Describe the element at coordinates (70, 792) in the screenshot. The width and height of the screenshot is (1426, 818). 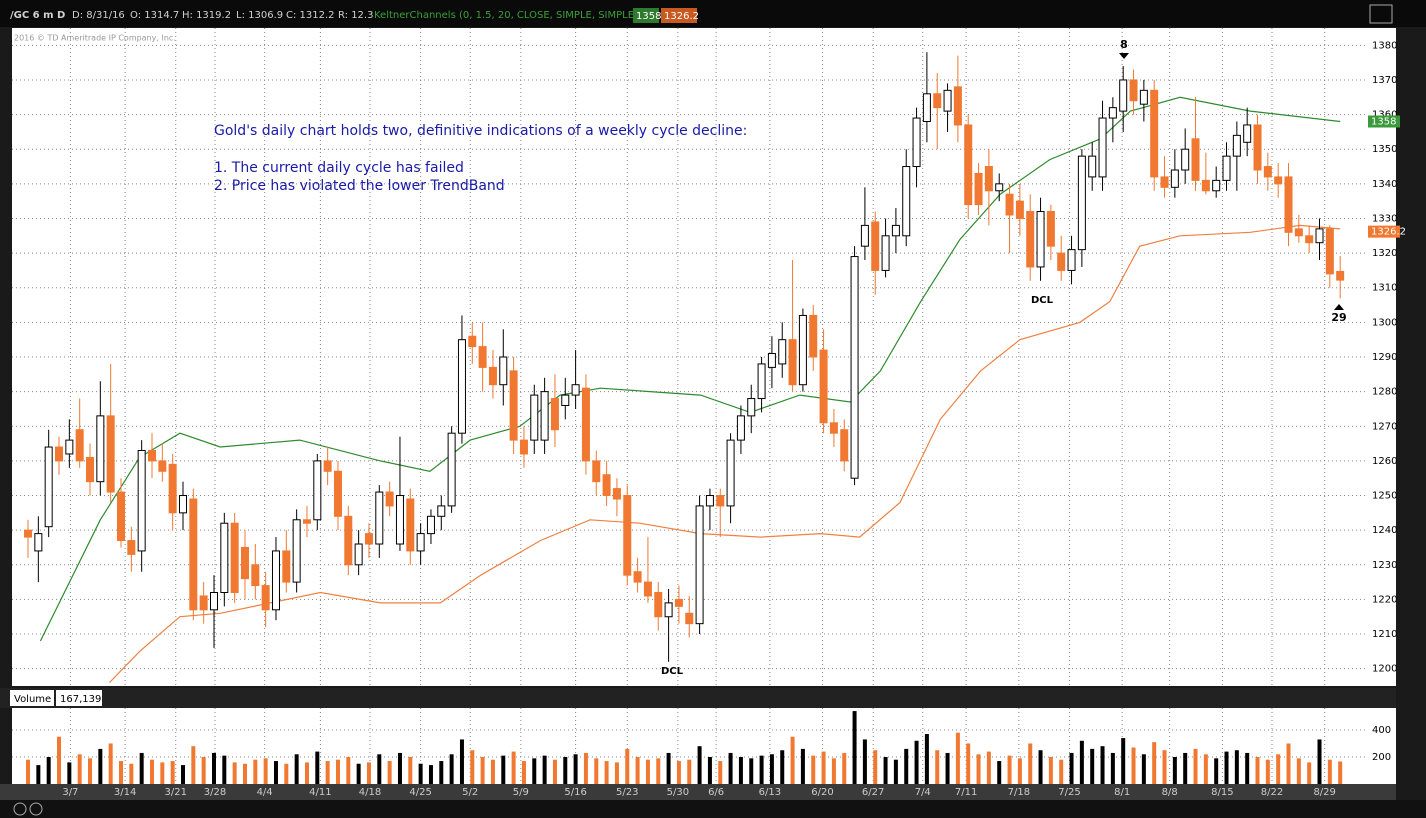
I see `x-tick-label: 3/7` at that location.